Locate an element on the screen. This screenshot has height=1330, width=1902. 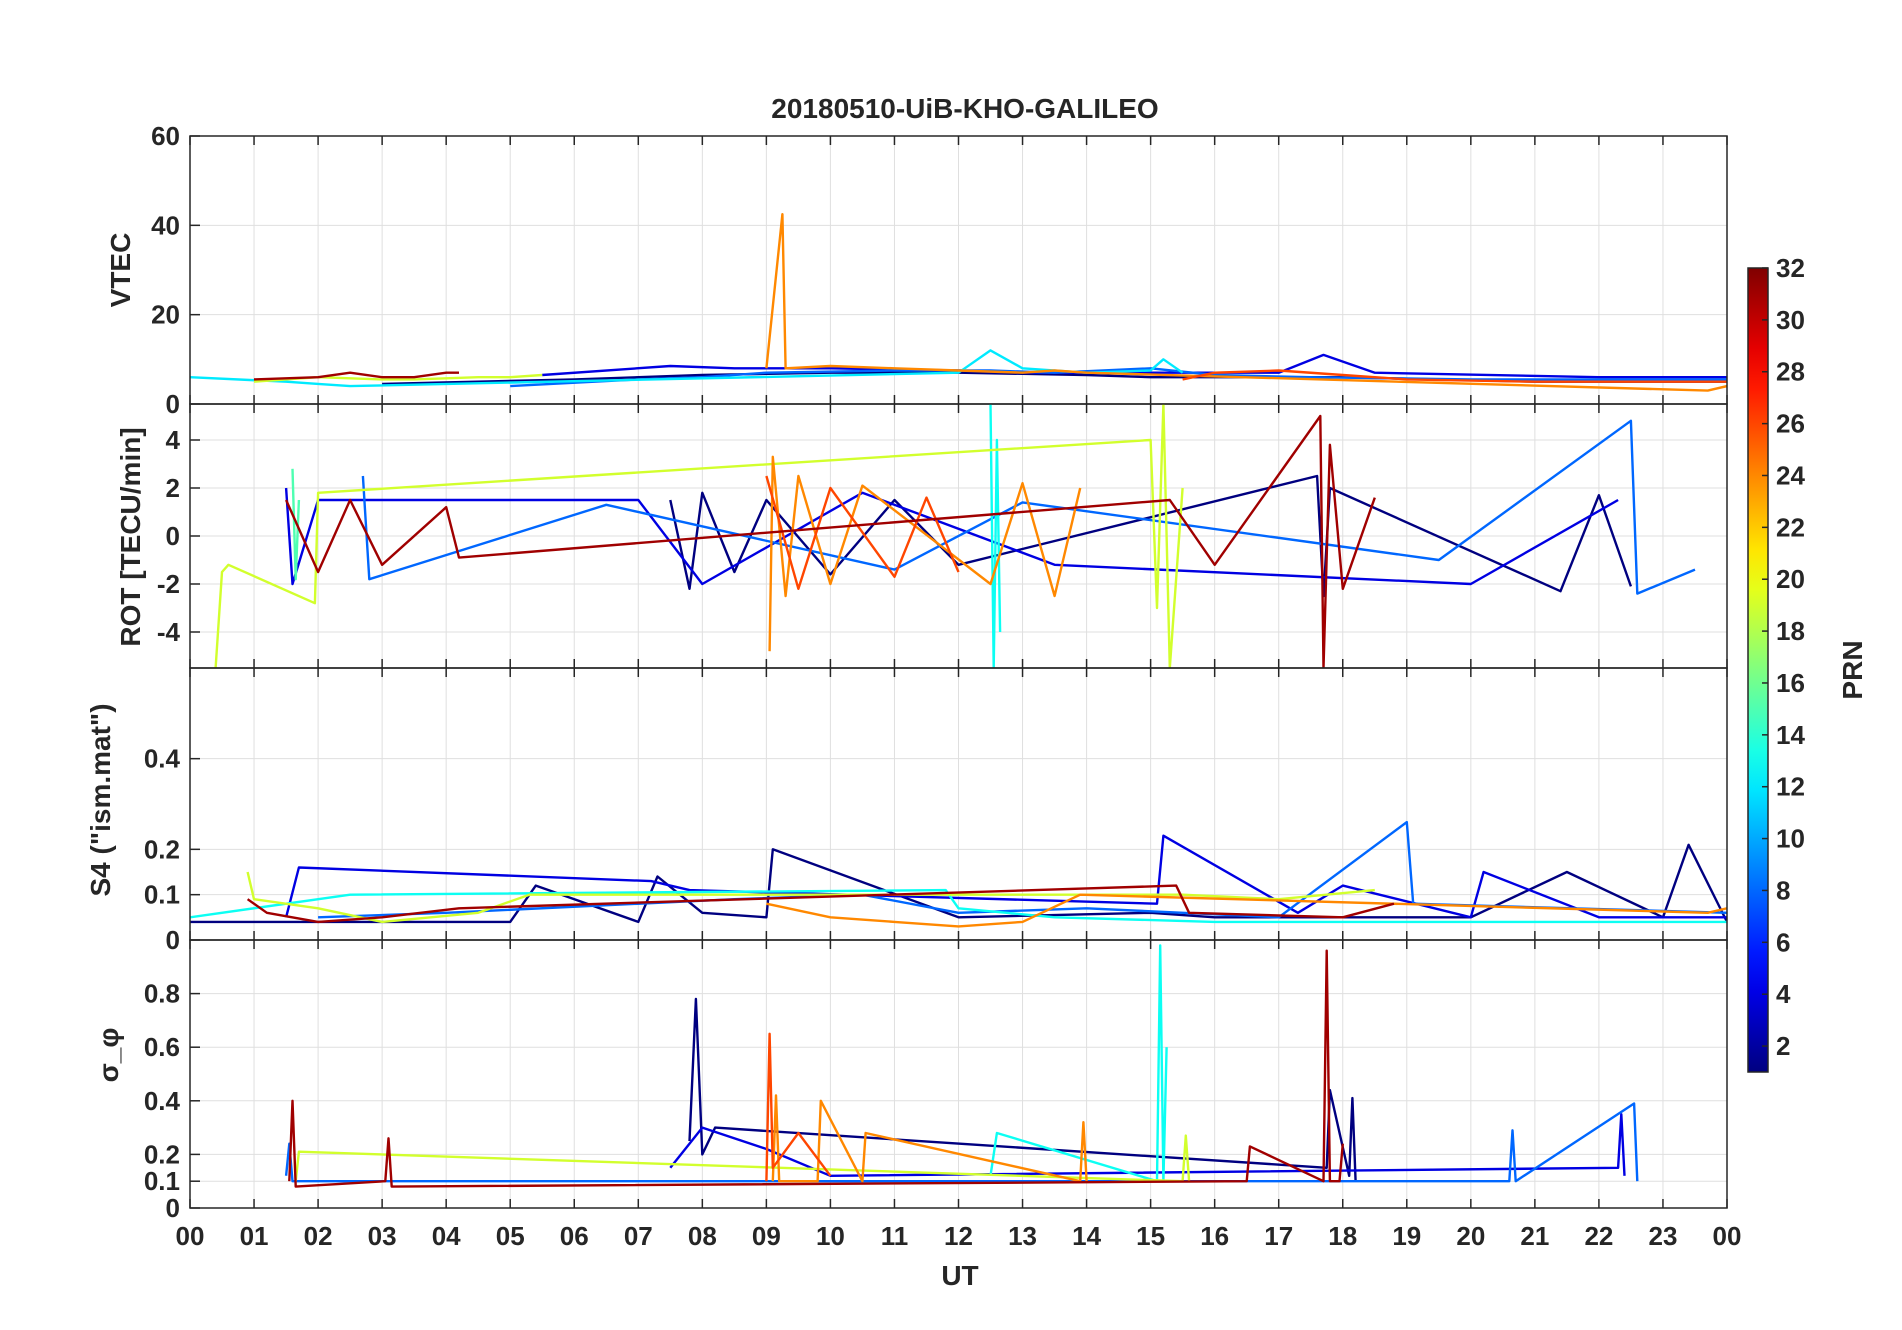
x-tick-label: 23 is located at coordinates (1662, 1236).